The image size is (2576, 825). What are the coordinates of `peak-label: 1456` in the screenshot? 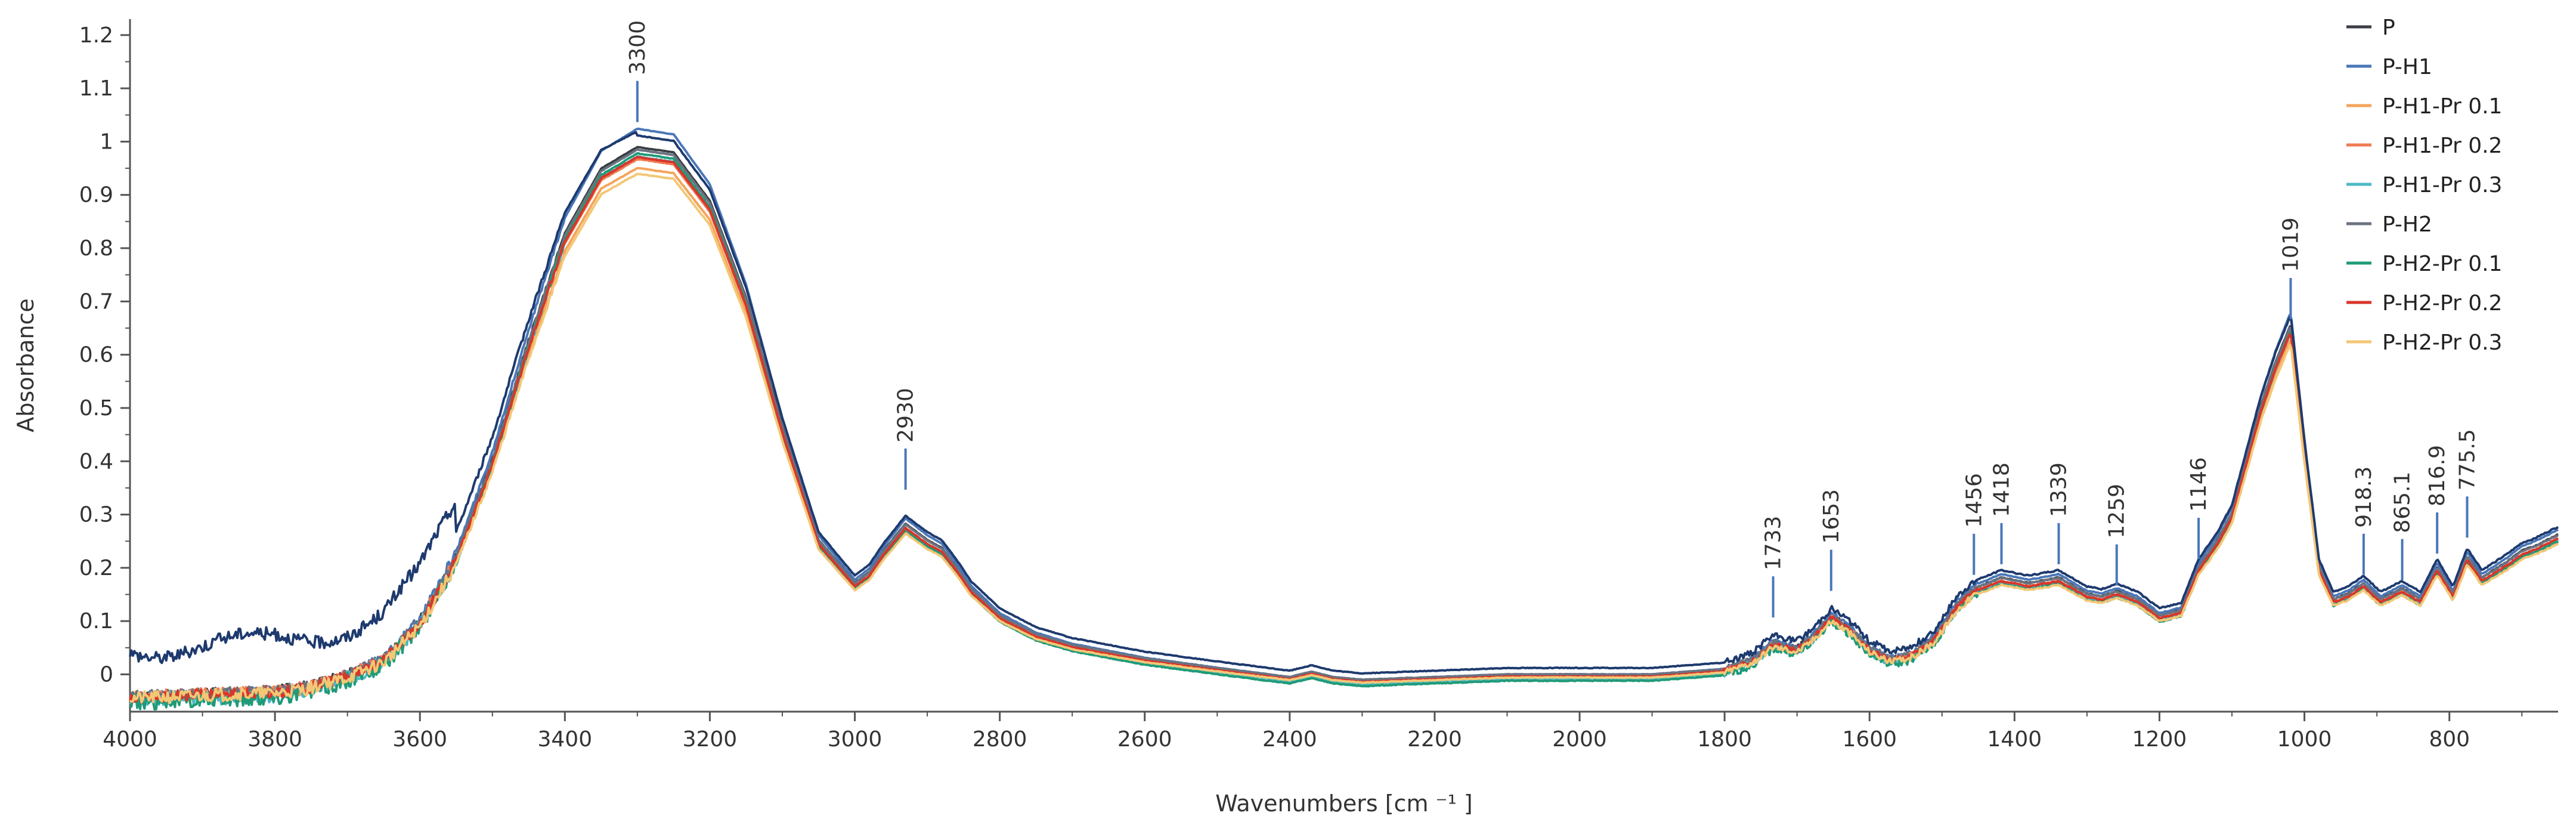 It's located at (1974, 500).